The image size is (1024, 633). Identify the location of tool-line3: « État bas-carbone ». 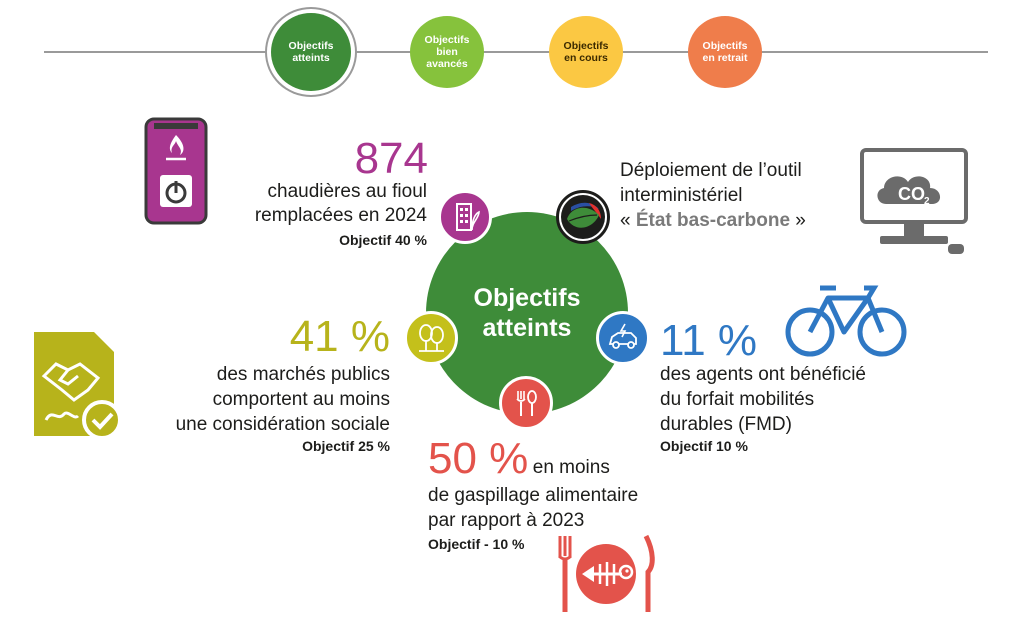
(740, 221).